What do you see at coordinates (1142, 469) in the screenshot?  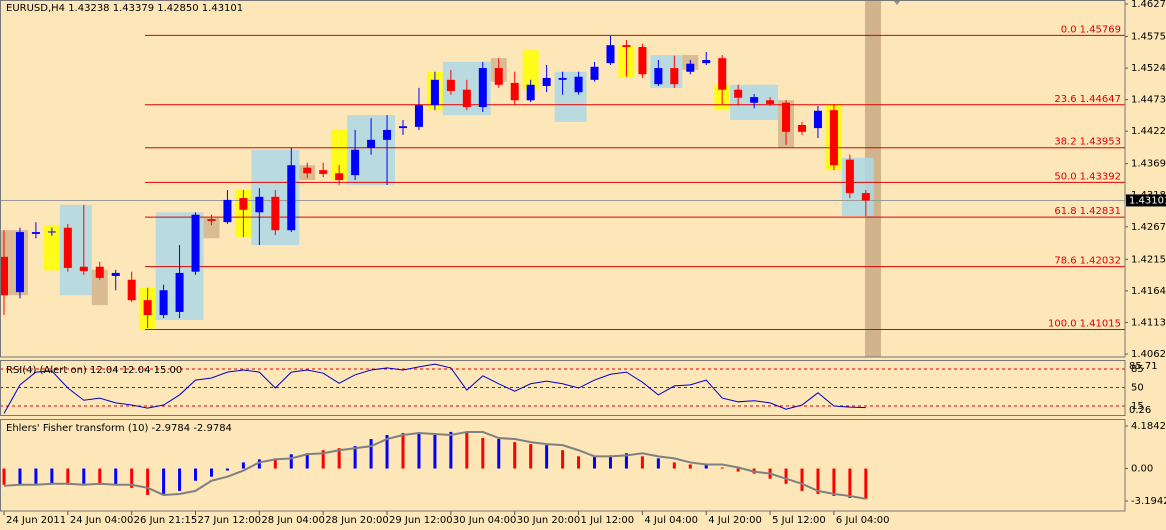 I see `y-tick-label: 0.00` at bounding box center [1142, 469].